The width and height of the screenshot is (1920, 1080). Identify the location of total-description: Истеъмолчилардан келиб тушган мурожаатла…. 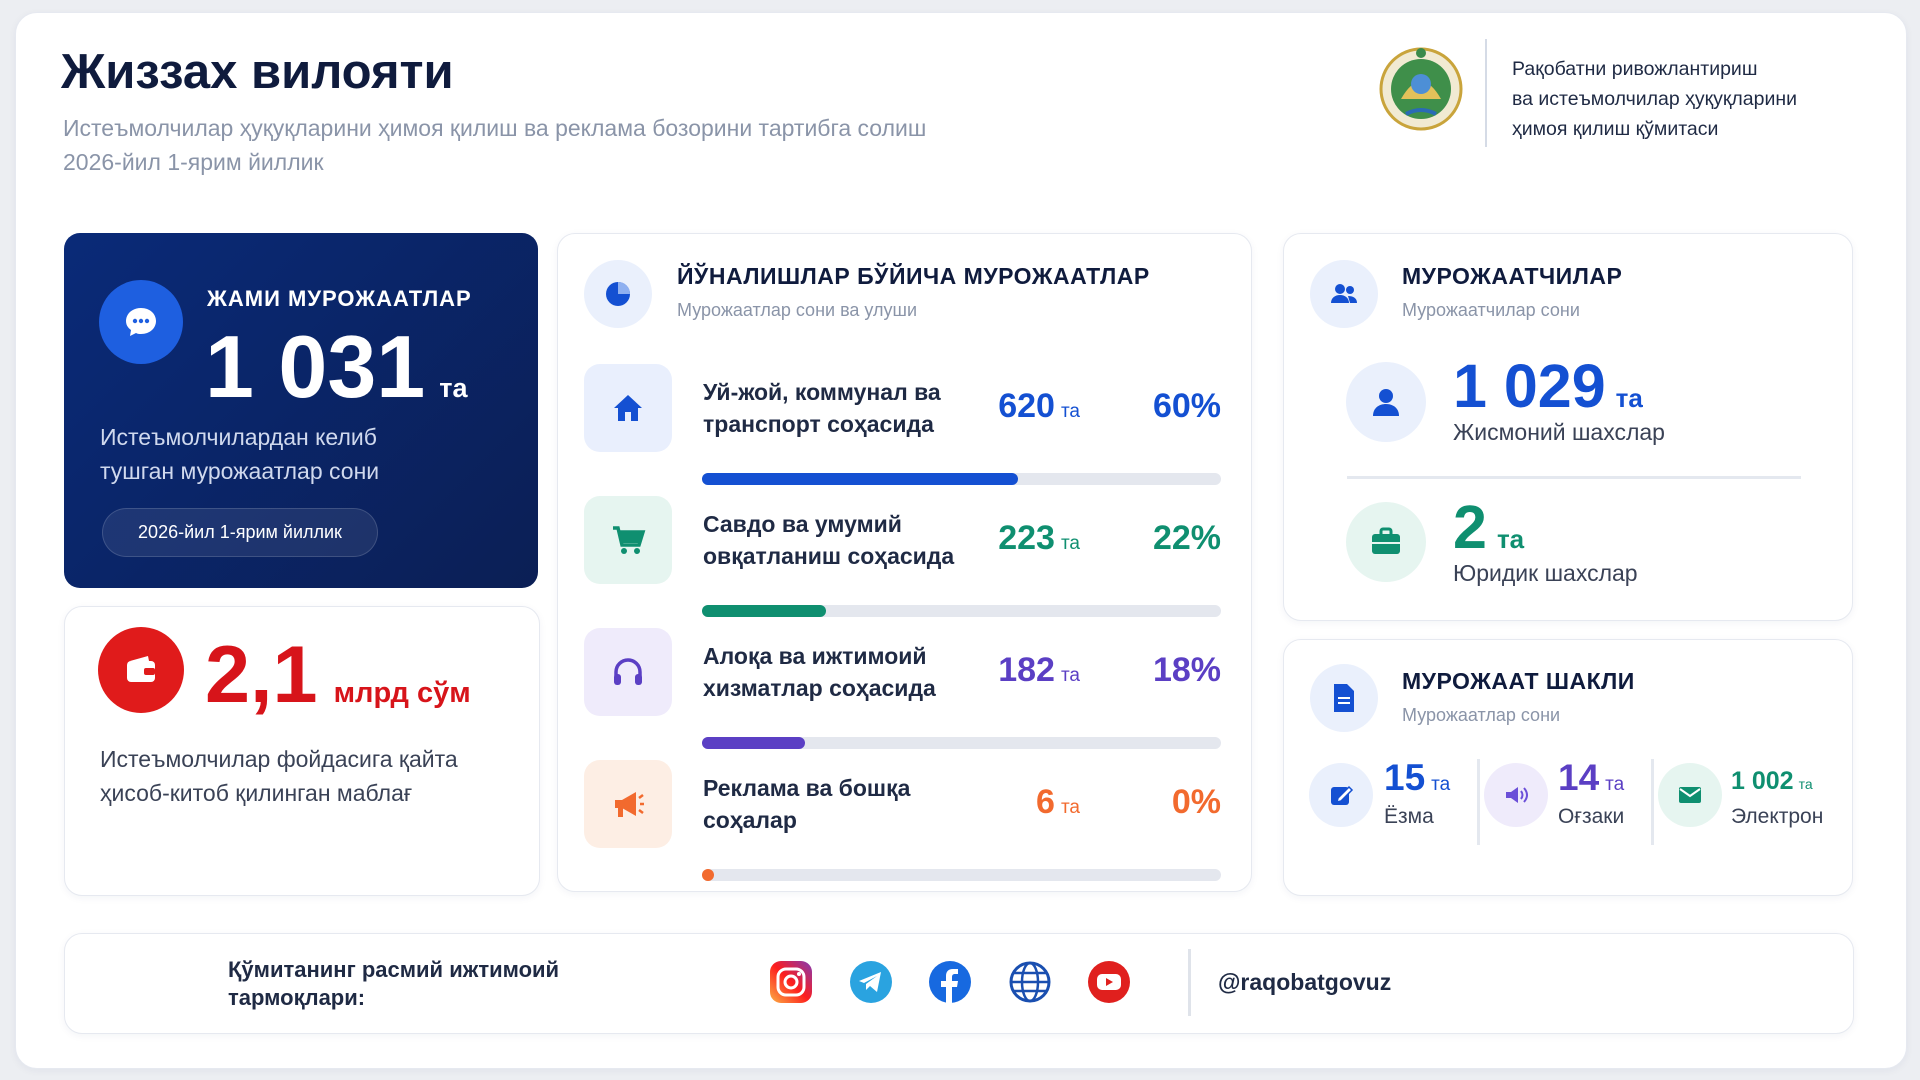
(239, 454).